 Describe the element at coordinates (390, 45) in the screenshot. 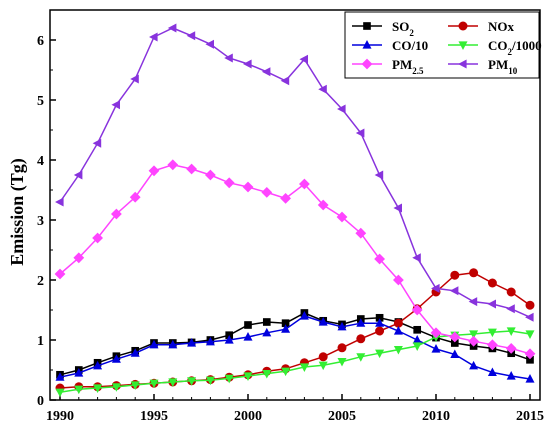

I see `legend-item: CO/10` at that location.